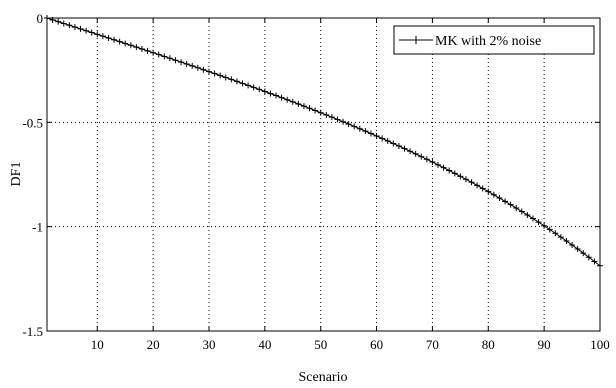 Image resolution: width=616 pixels, height=388 pixels. I want to click on x-tick-label: 70, so click(432, 344).